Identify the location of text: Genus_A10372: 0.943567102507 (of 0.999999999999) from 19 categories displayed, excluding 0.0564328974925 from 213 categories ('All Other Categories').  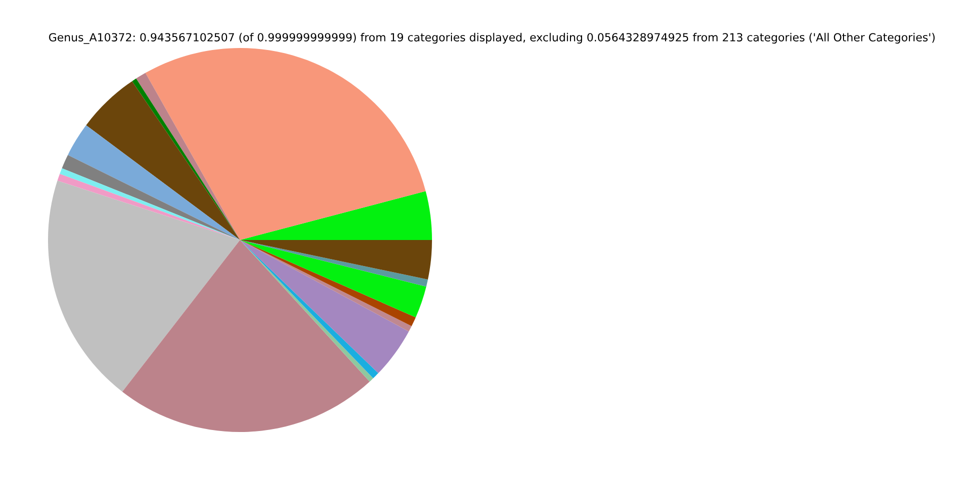
(492, 38).